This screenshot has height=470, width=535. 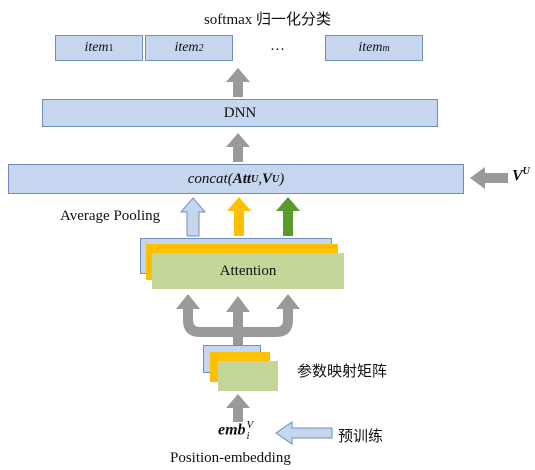 I want to click on item-box-2: item 2, so click(x=189, y=48).